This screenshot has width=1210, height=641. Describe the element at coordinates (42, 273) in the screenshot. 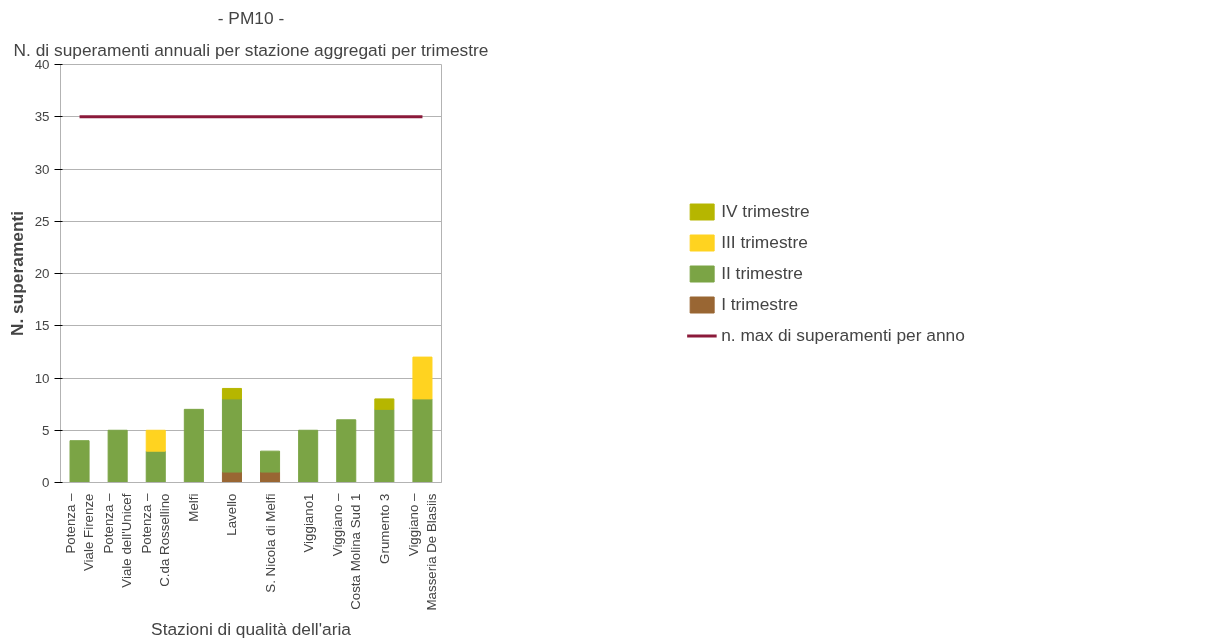

I see `y-tick-label: 20` at that location.